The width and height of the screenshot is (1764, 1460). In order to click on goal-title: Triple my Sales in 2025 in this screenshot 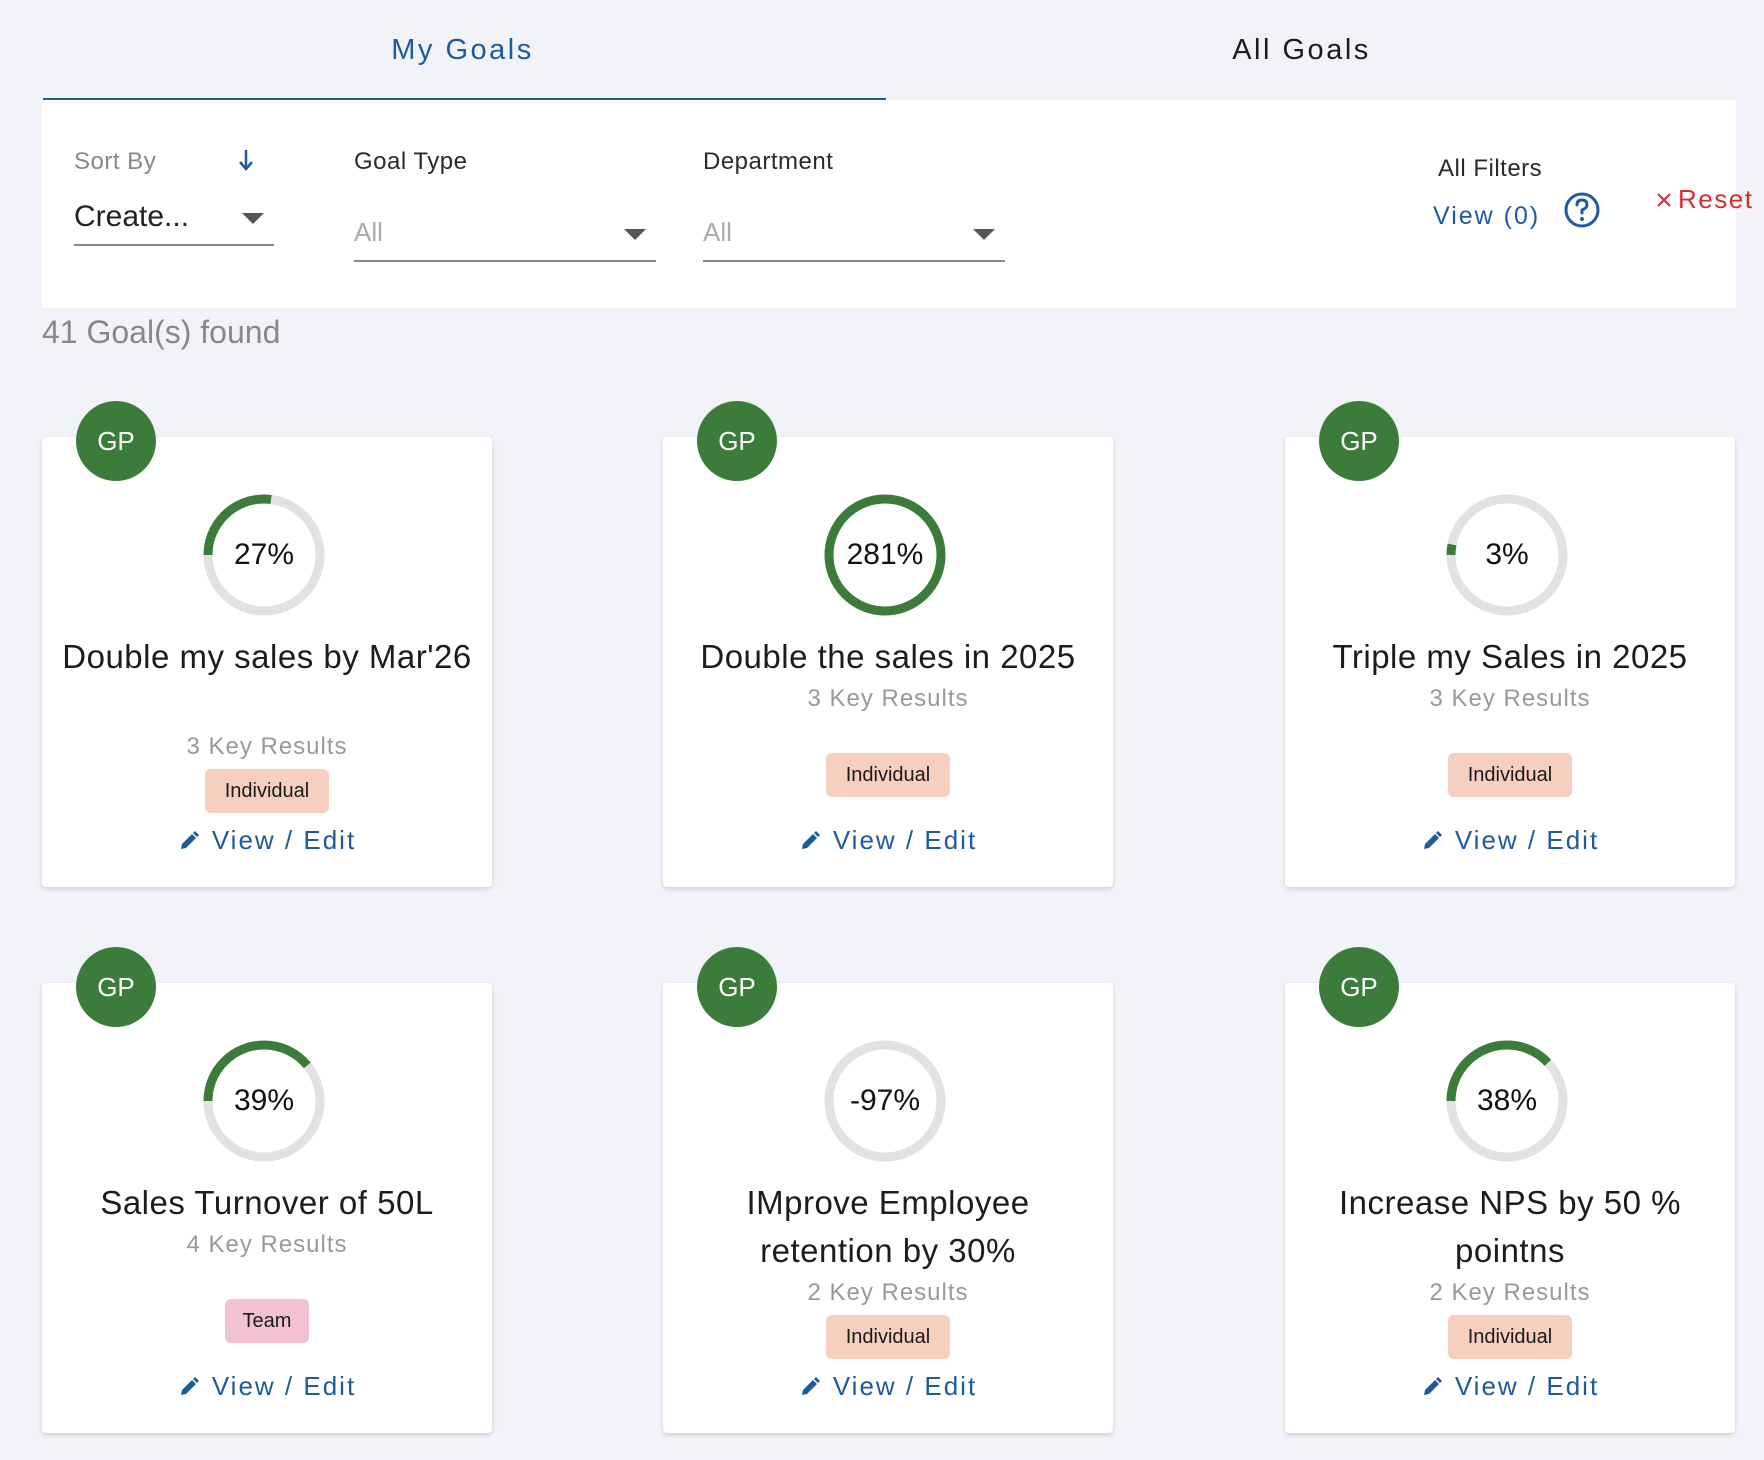, I will do `click(1510, 656)`.